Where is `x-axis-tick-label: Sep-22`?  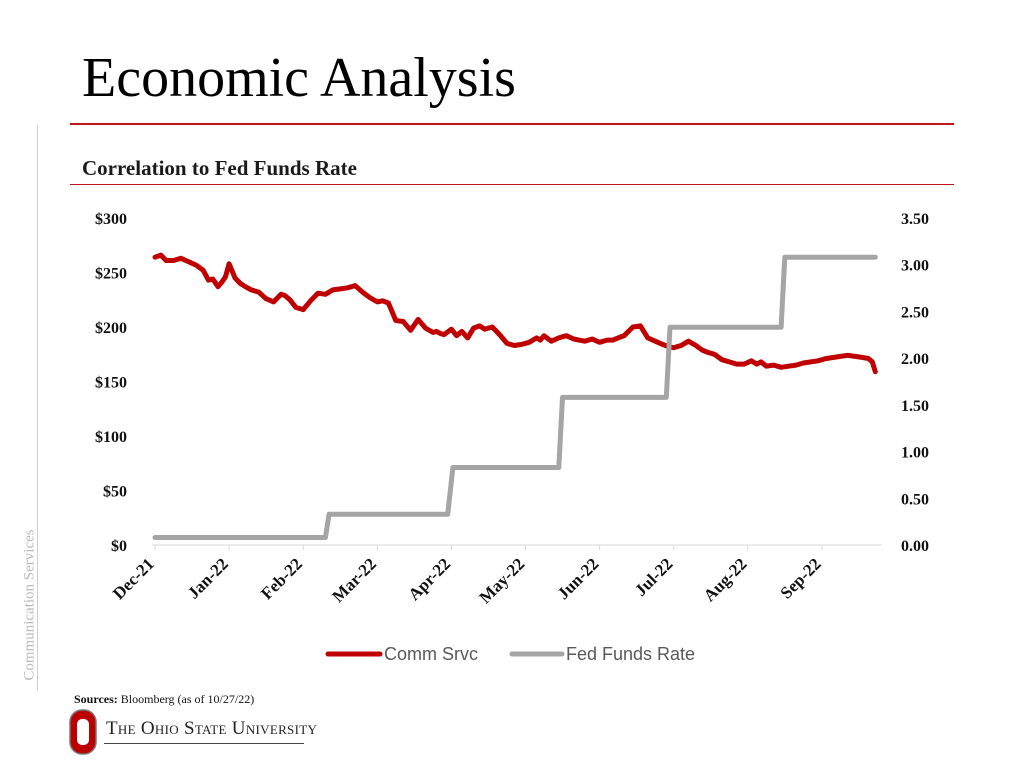
x-axis-tick-label: Sep-22 is located at coordinates (801, 578).